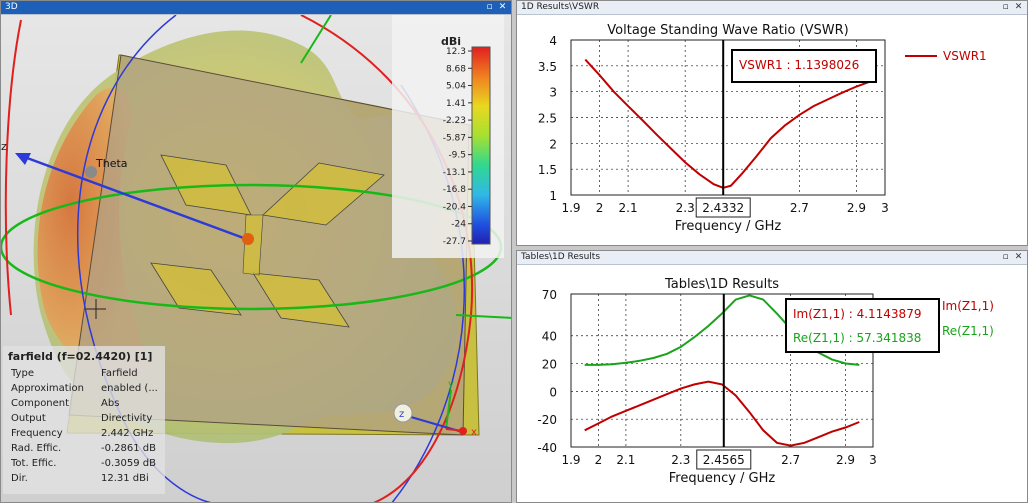 The width and height of the screenshot is (1028, 503). What do you see at coordinates (401, 414) in the screenshot?
I see `triad-z-label: z` at bounding box center [401, 414].